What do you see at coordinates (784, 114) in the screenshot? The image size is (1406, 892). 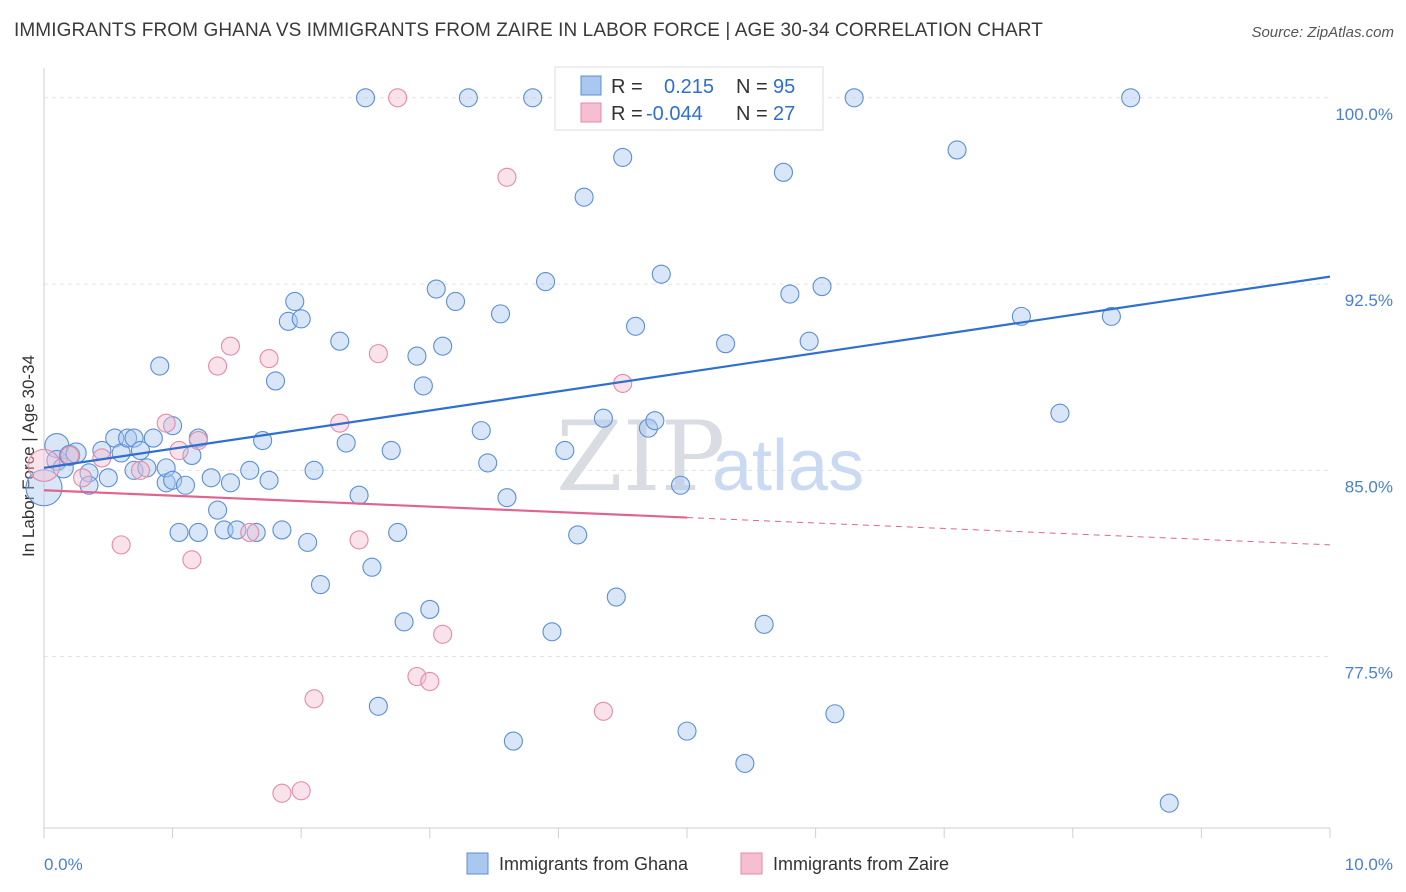 I see `stats-n-value-zaire: 27` at bounding box center [784, 114].